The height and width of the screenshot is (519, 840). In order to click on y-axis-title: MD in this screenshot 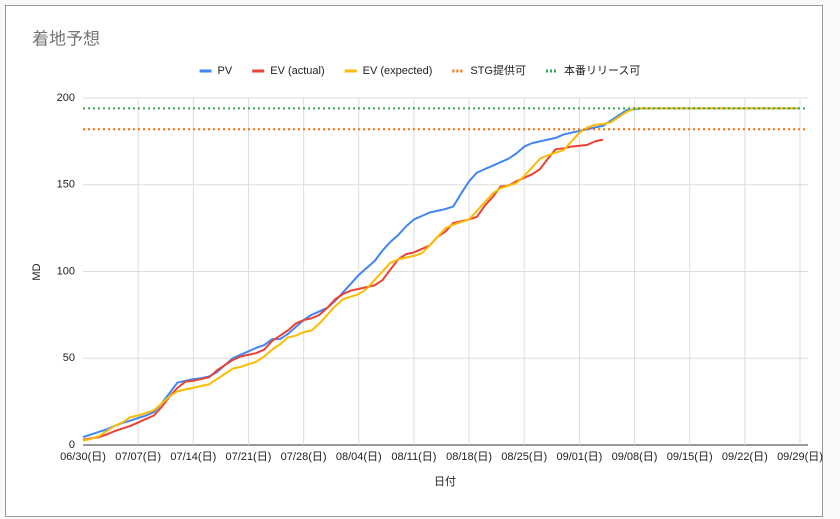, I will do `click(37, 271)`.